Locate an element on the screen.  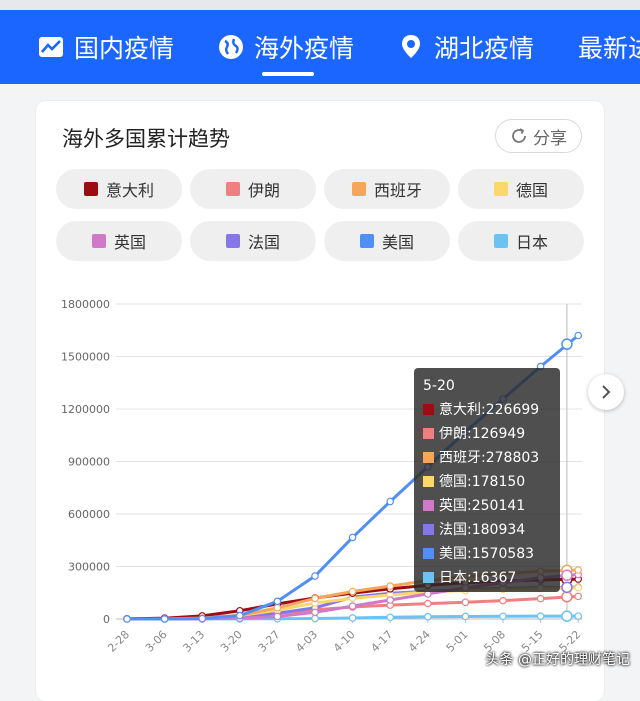
next-button is located at coordinates (606, 392).